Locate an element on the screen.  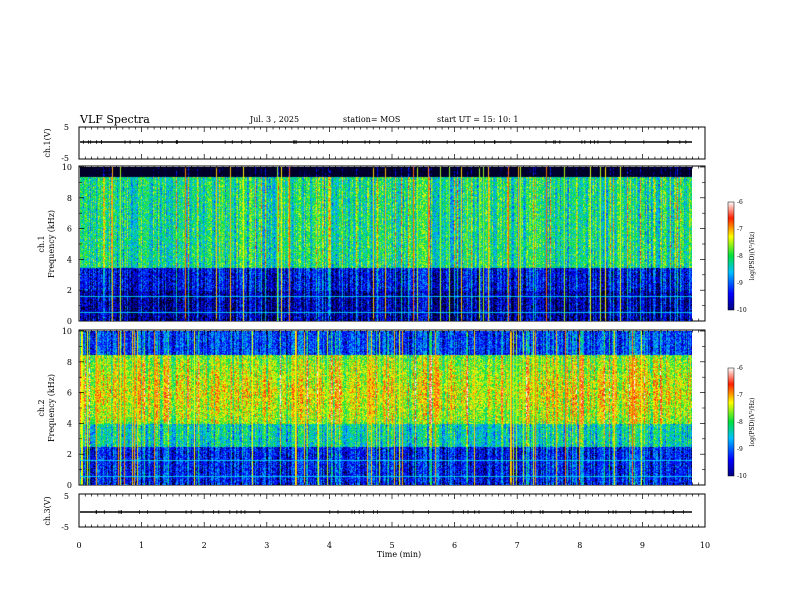
ch2-colorbar-ticks: -6 -7 -8 -9 -10 is located at coordinates (742, 422).